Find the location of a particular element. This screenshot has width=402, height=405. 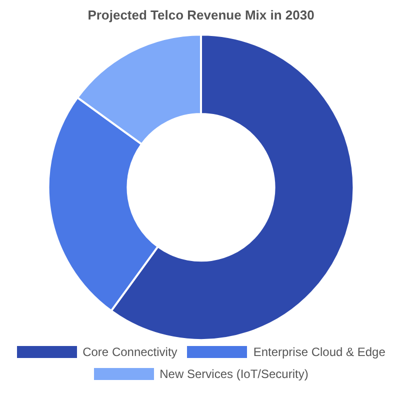

legend-label: New Services (IoT/Security) is located at coordinates (234, 374).